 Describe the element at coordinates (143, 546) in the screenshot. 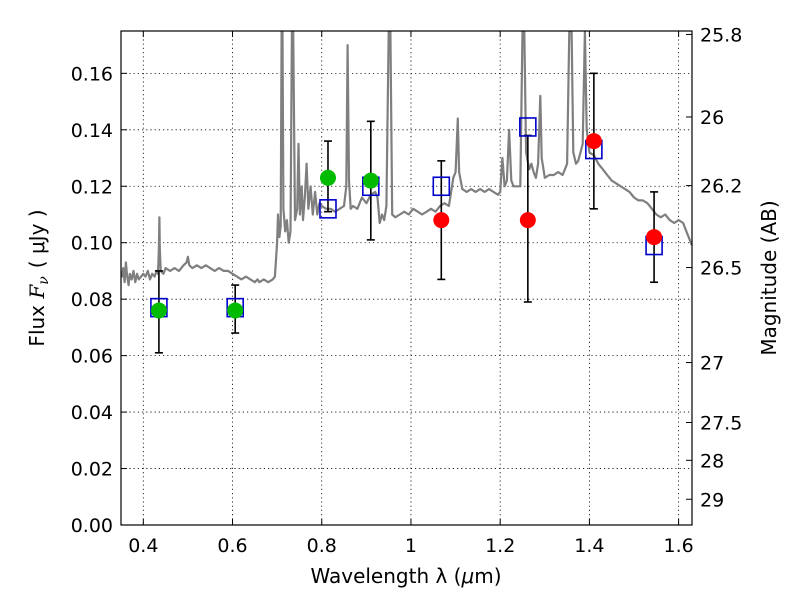

I see `x-tick-label: 0.4` at that location.